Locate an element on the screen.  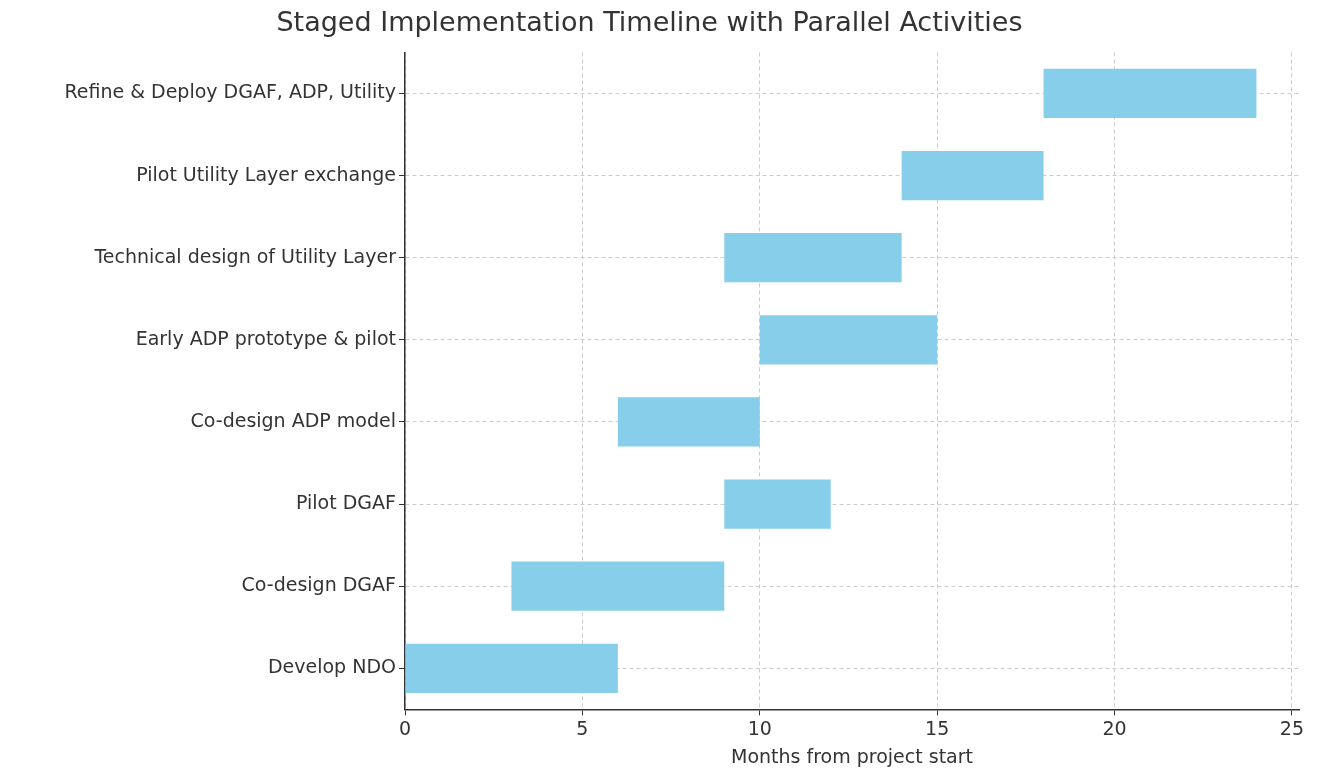
x-tick-label: 5 is located at coordinates (582, 727).